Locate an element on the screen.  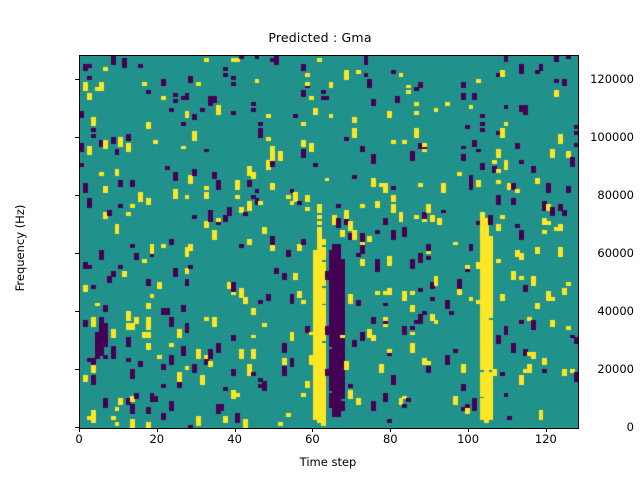
x-axis-label: Time step is located at coordinates (328, 462).